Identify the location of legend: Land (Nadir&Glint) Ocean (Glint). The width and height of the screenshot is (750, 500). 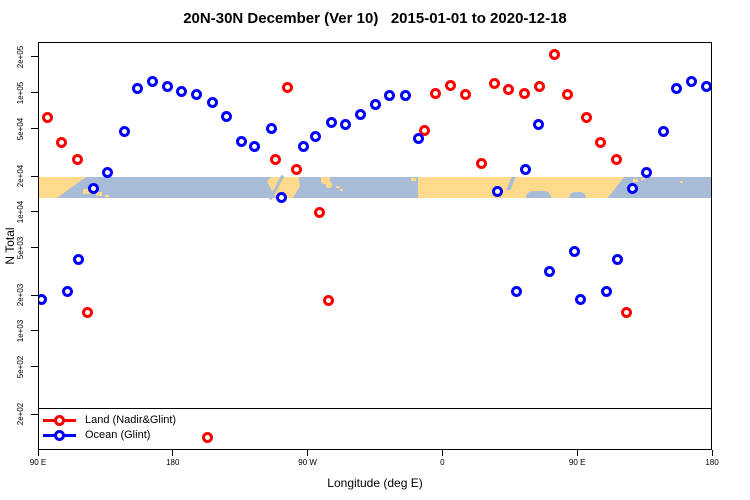
(109, 428).